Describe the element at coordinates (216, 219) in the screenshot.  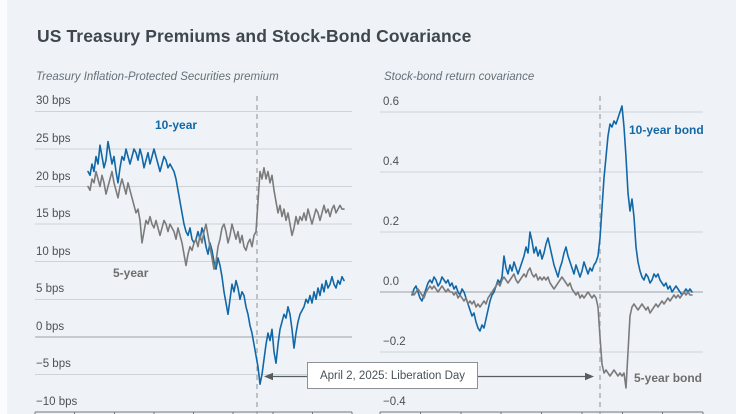
I see `series-line-5-year` at that location.